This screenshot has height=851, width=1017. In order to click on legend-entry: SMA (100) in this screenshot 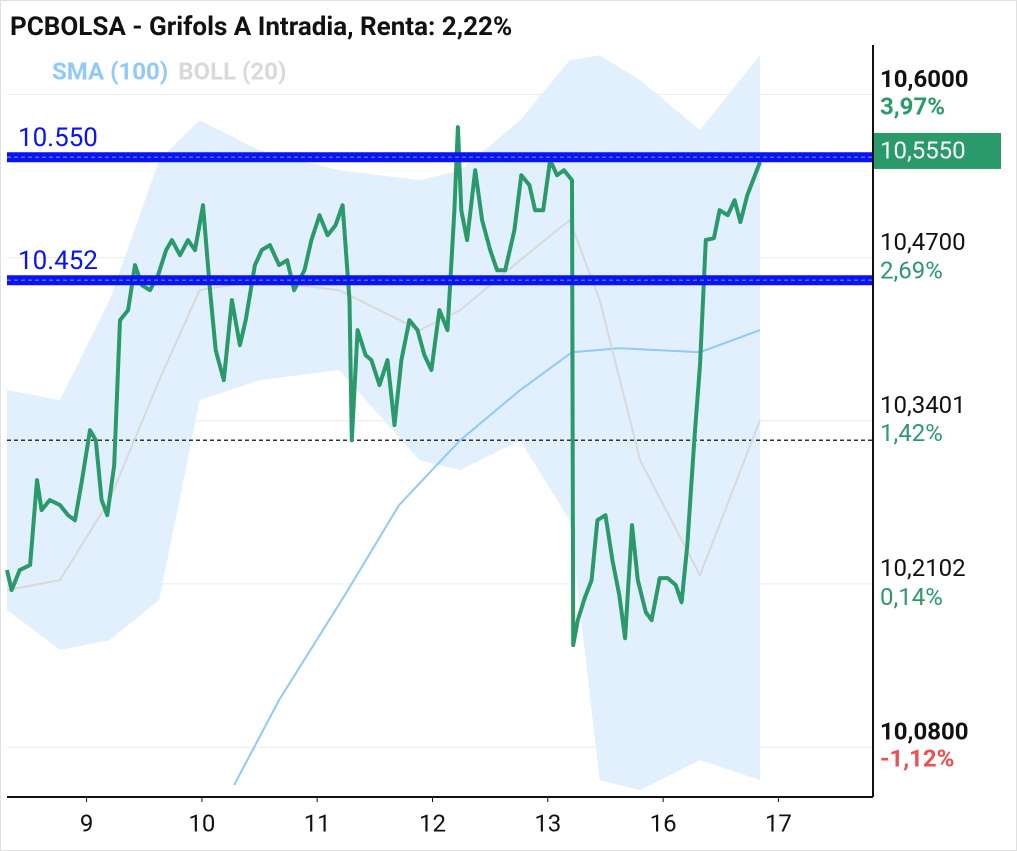, I will do `click(110, 71)`.